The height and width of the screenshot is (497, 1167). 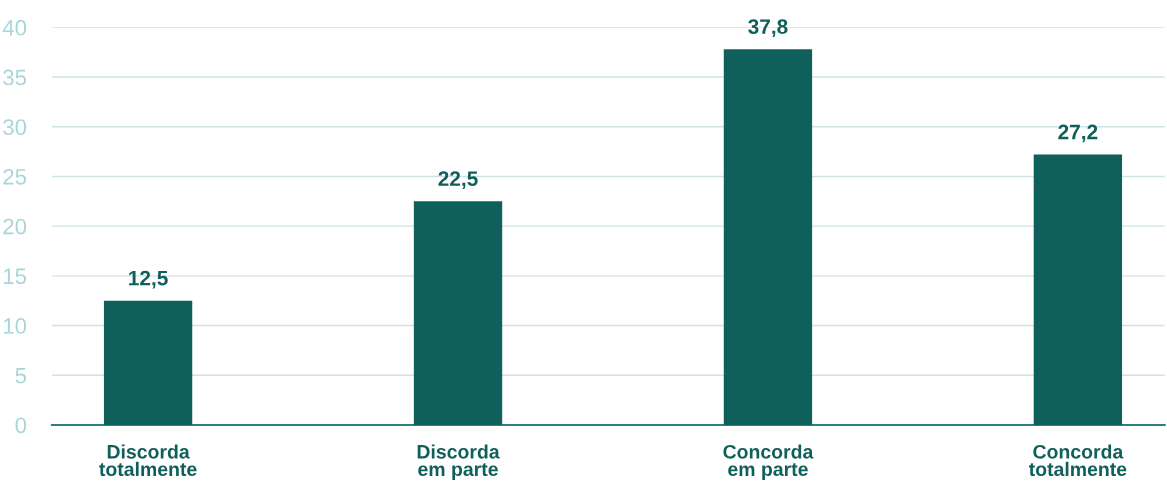 I want to click on y-tick-label: 25, so click(x=15, y=176).